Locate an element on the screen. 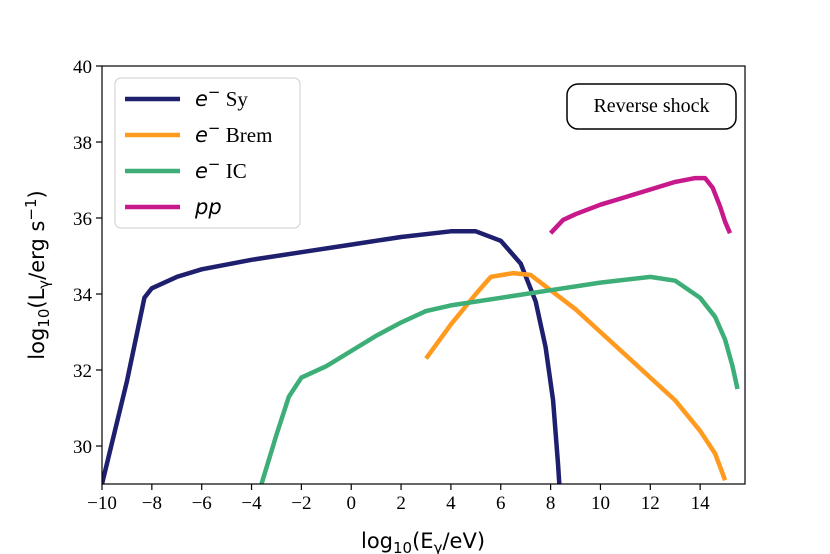 The width and height of the screenshot is (830, 554). x-tick-label: −8 is located at coordinates (152, 503).